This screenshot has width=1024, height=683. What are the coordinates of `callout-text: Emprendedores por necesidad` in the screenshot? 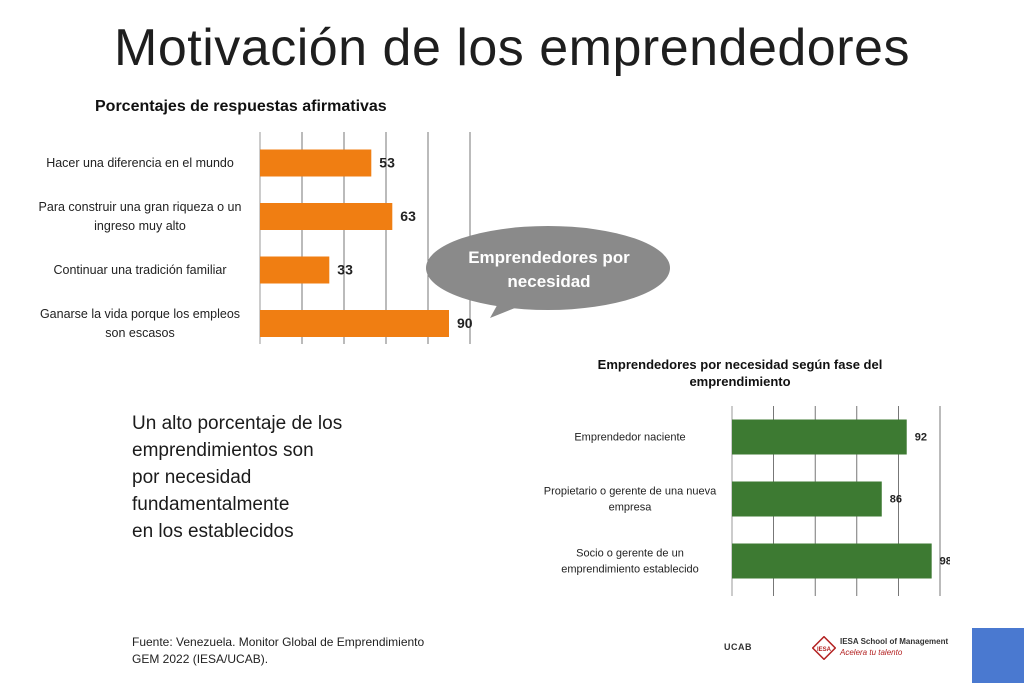 It's located at (549, 269).